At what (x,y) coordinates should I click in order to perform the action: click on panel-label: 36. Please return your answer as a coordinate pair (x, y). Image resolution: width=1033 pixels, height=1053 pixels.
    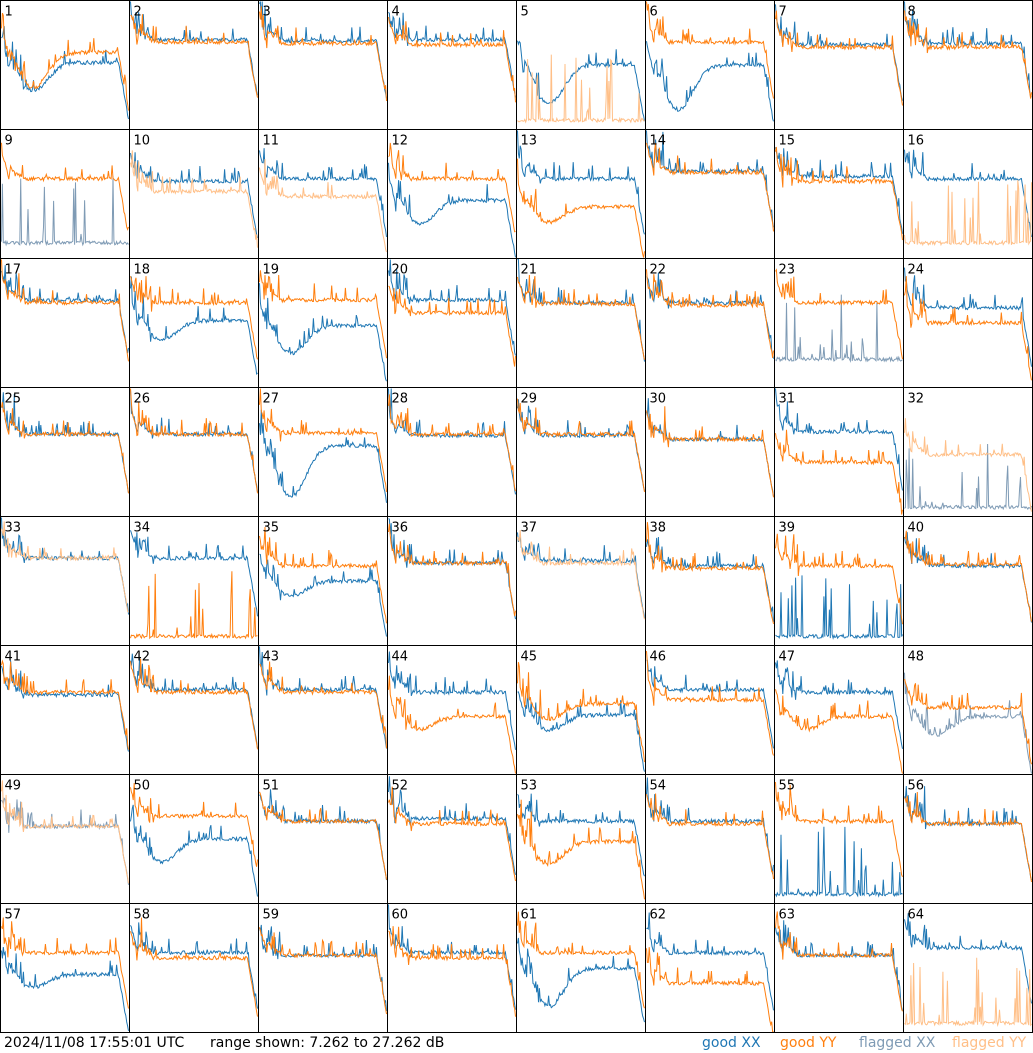
    Looking at the image, I should click on (400, 528).